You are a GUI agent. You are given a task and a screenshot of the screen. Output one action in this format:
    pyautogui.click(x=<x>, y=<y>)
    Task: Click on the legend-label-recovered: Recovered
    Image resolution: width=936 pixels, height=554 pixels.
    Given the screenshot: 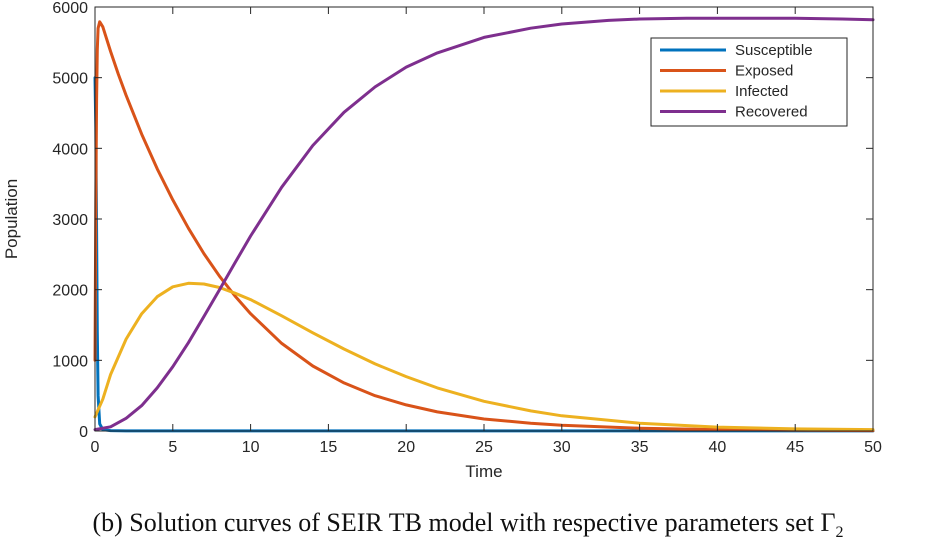 What is the action you would take?
    pyautogui.click(x=771, y=112)
    